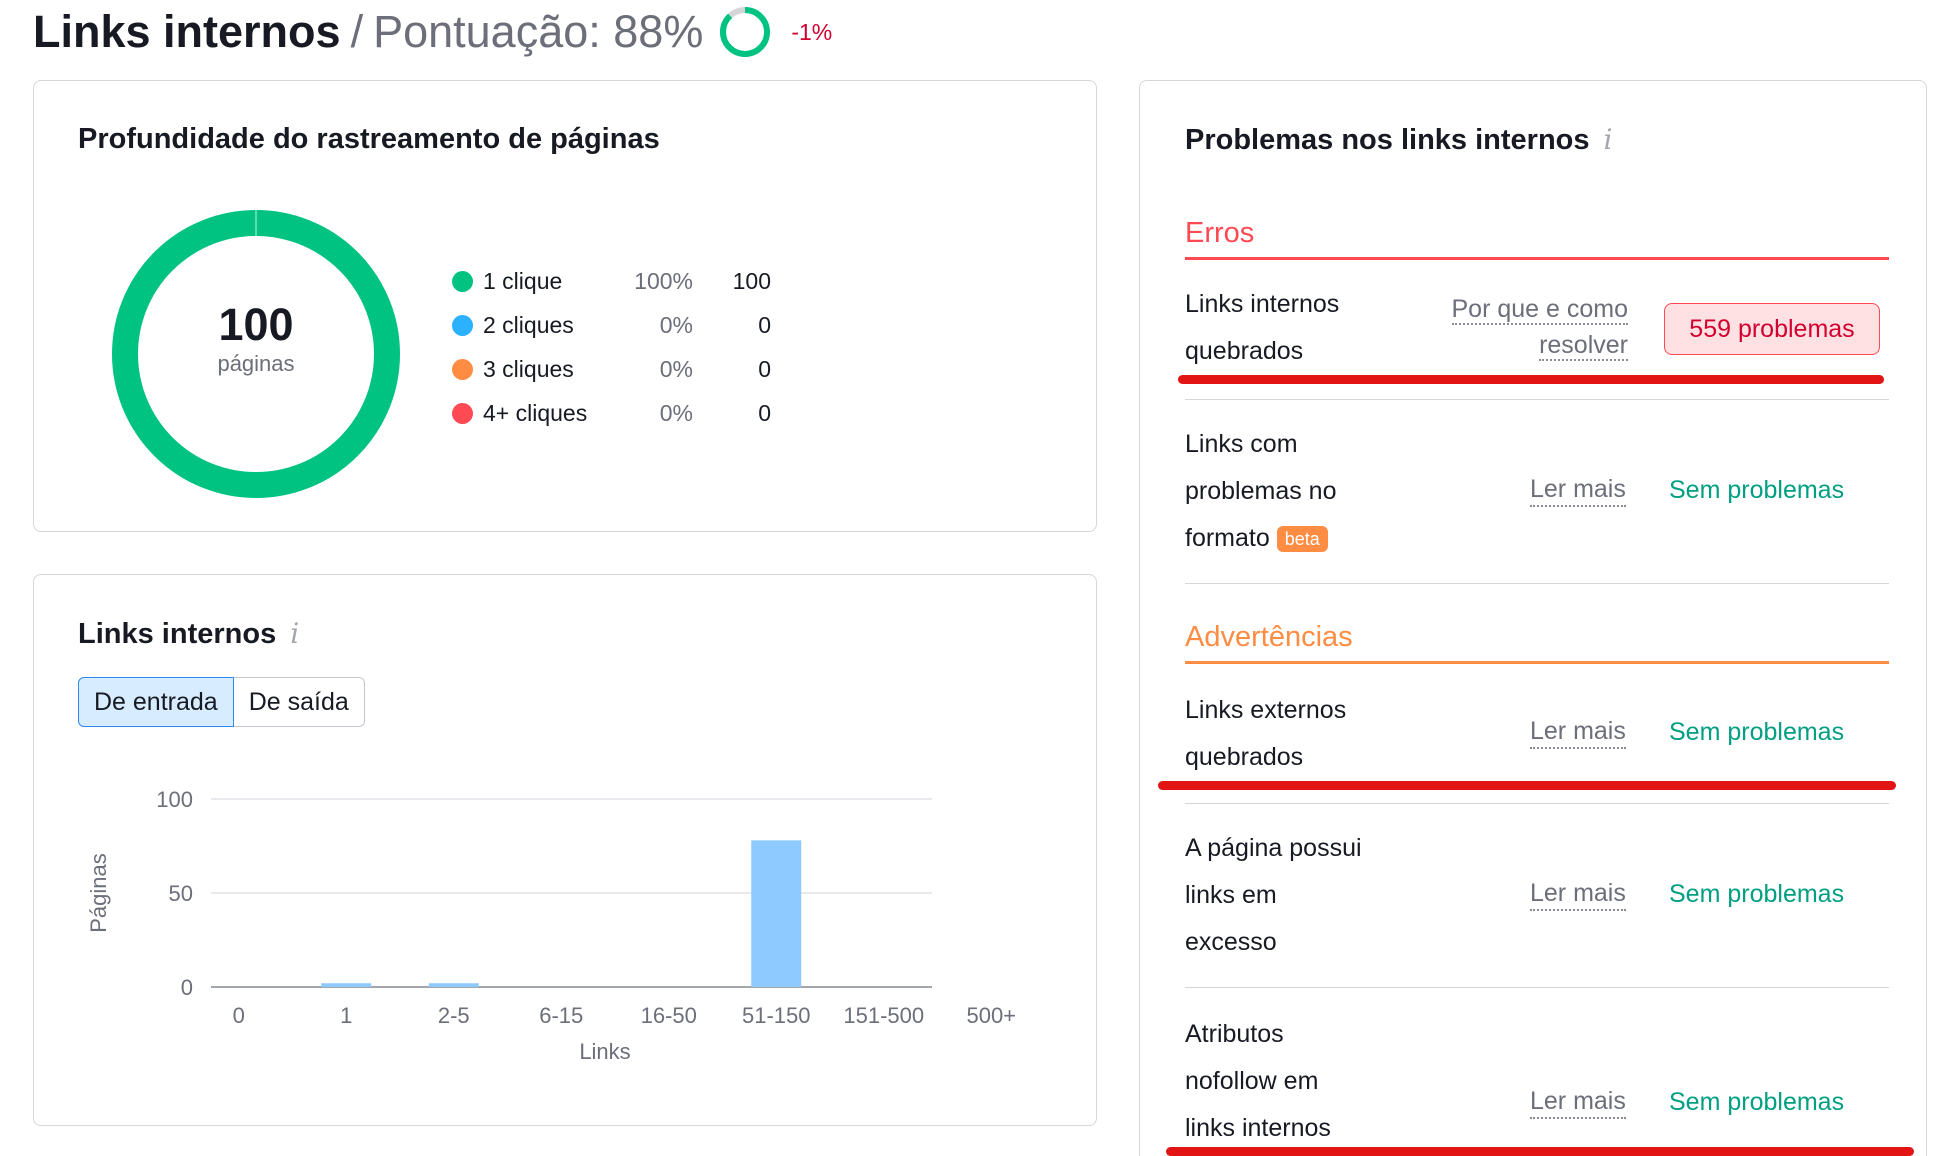  Describe the element at coordinates (369, 139) in the screenshot. I see `crawl-depth-title: Profundidade do rastreamento de páginas` at that location.